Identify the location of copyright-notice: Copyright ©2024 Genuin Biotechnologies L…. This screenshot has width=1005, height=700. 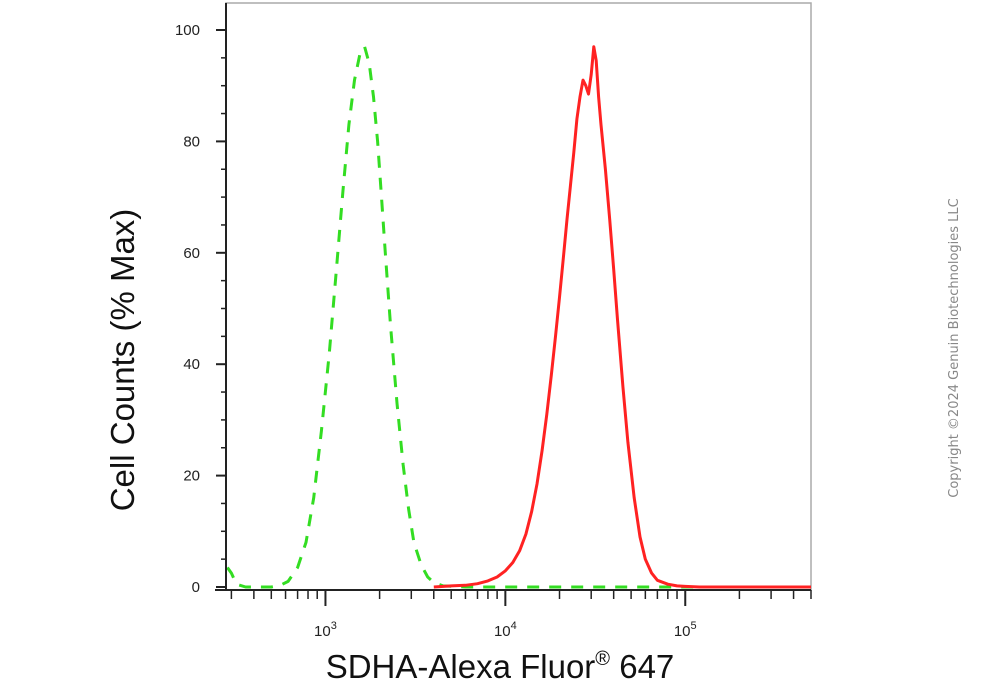
(954, 347).